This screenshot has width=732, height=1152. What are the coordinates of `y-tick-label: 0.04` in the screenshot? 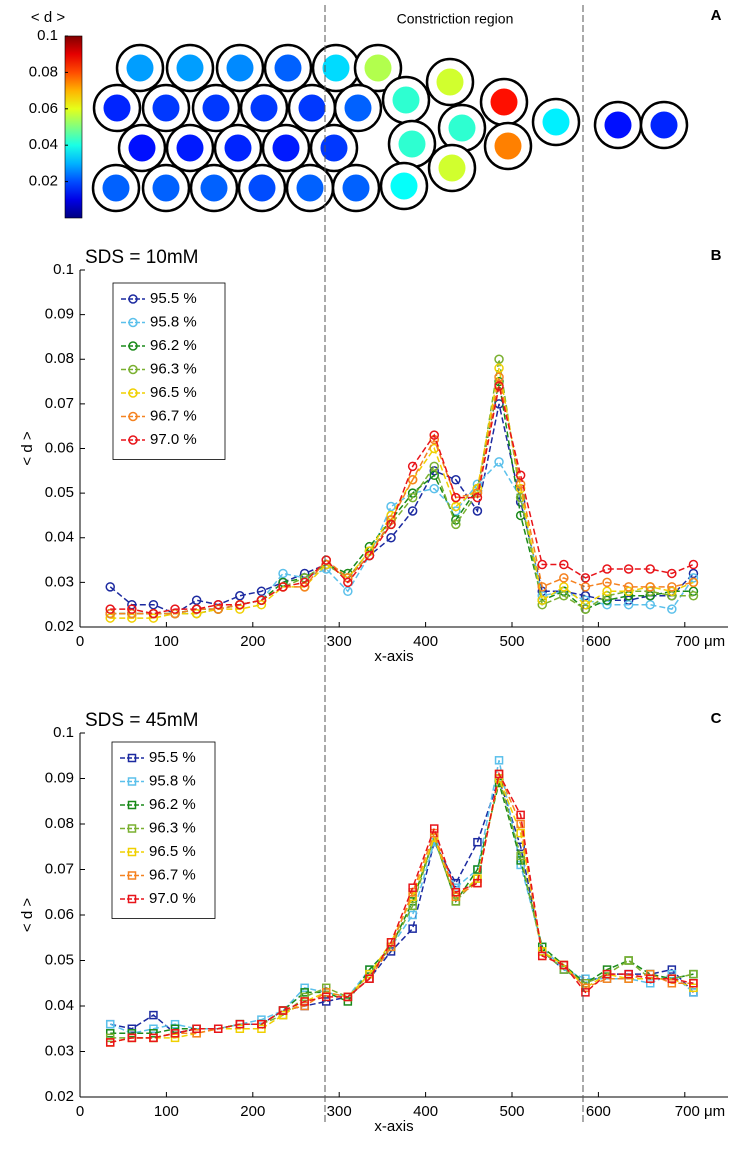 It's located at (59, 537).